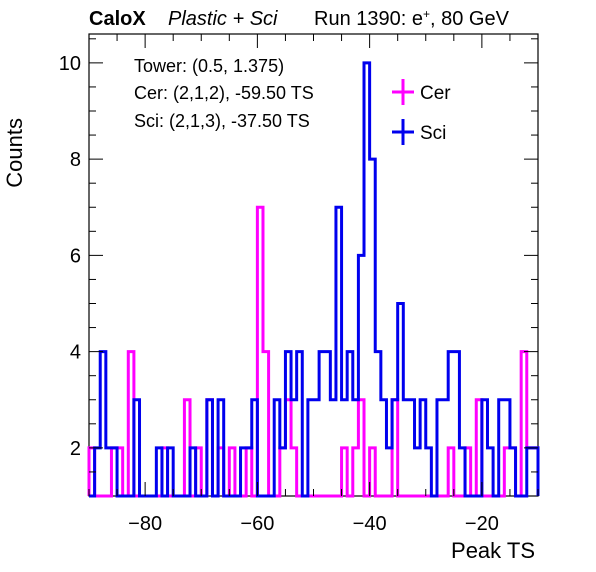  I want to click on title-run-suffix: , 80 GeV, so click(470, 19).